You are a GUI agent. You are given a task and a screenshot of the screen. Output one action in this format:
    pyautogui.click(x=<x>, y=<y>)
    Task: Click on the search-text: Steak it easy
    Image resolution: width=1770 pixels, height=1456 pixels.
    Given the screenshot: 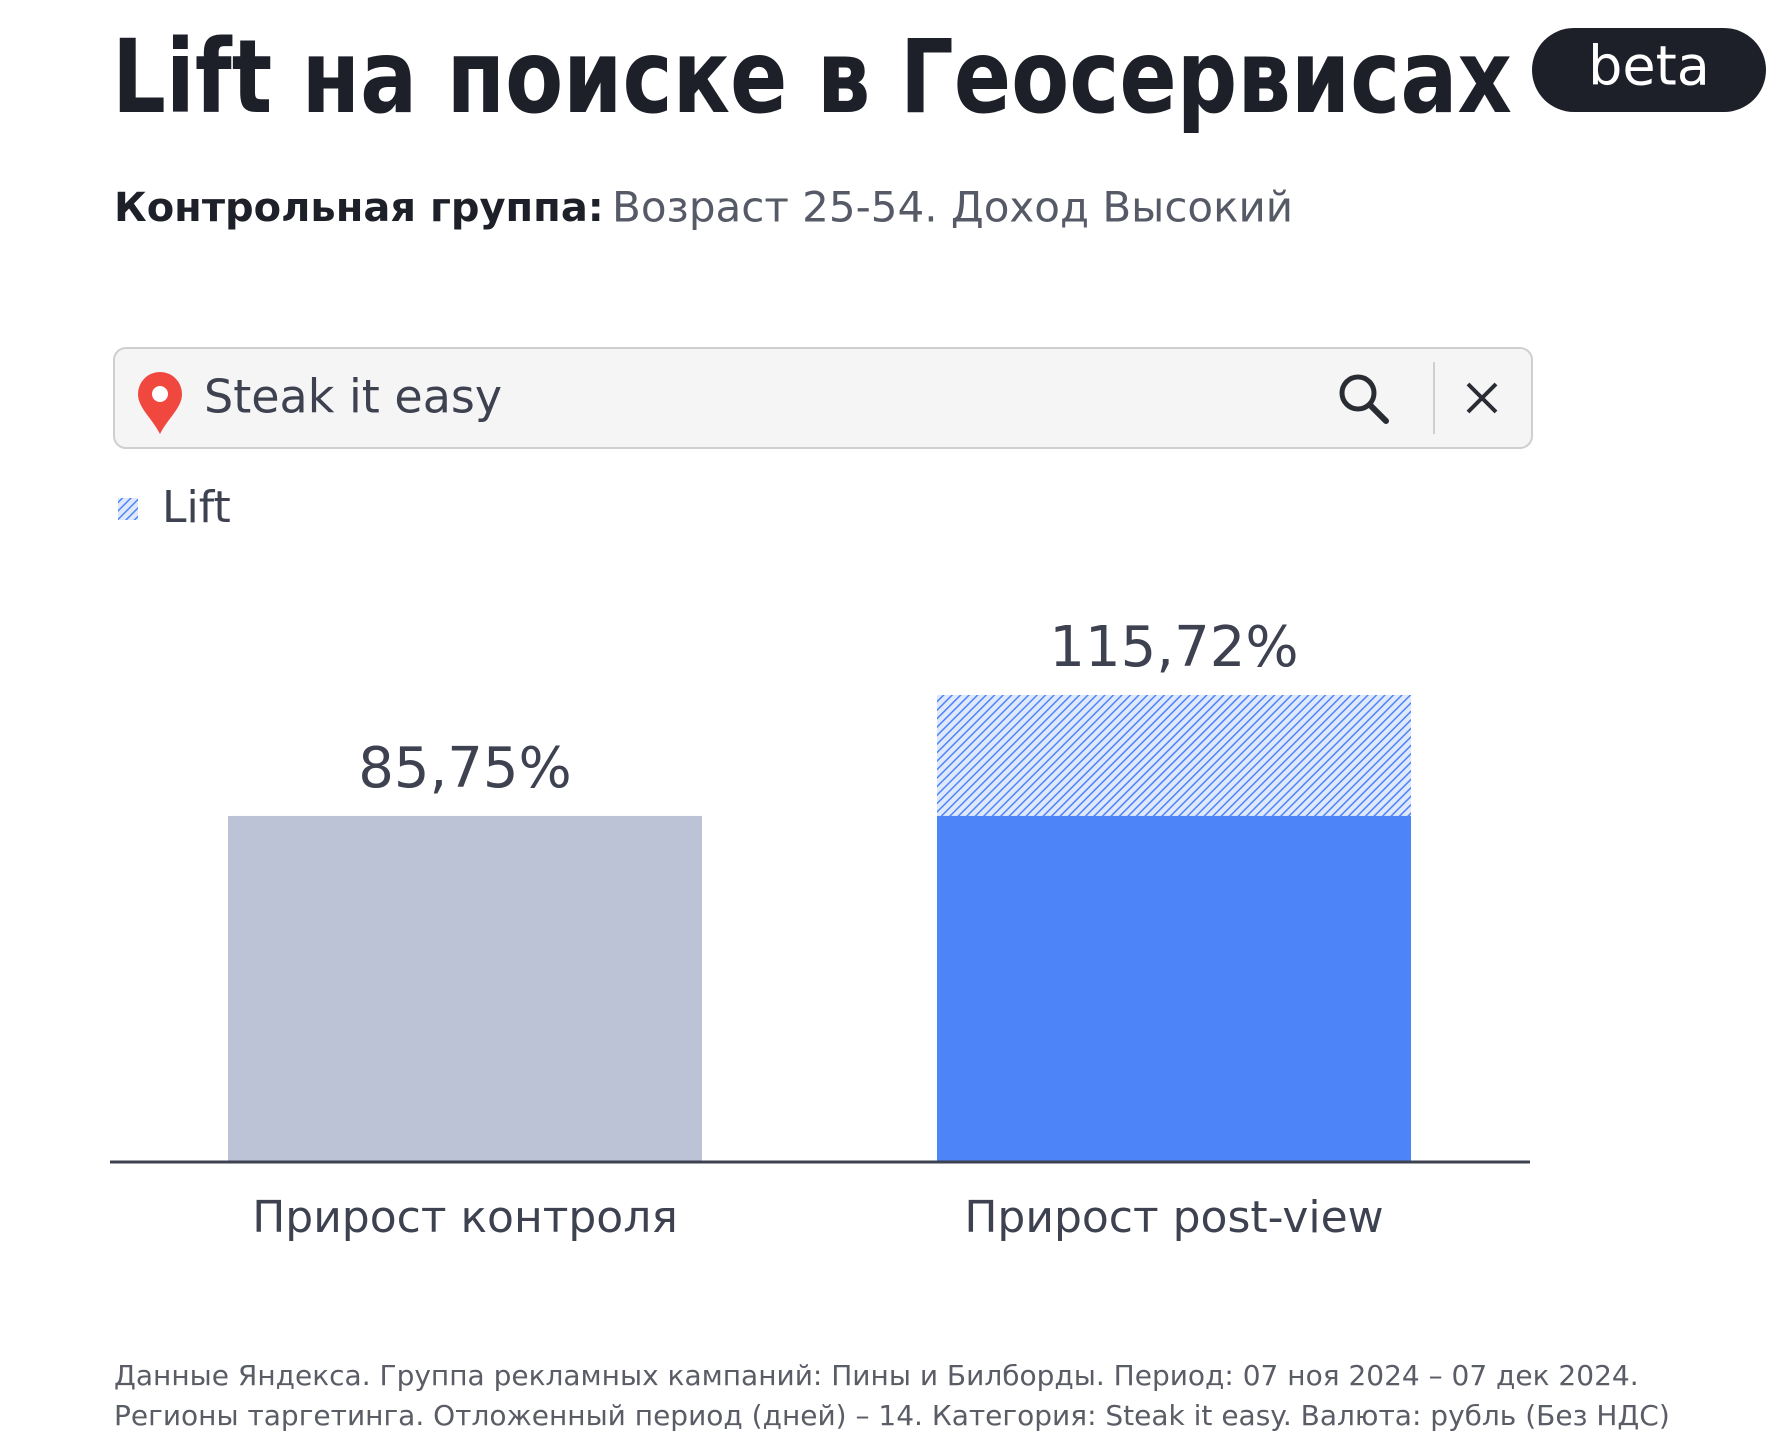 What is the action you would take?
    pyautogui.click(x=353, y=397)
    